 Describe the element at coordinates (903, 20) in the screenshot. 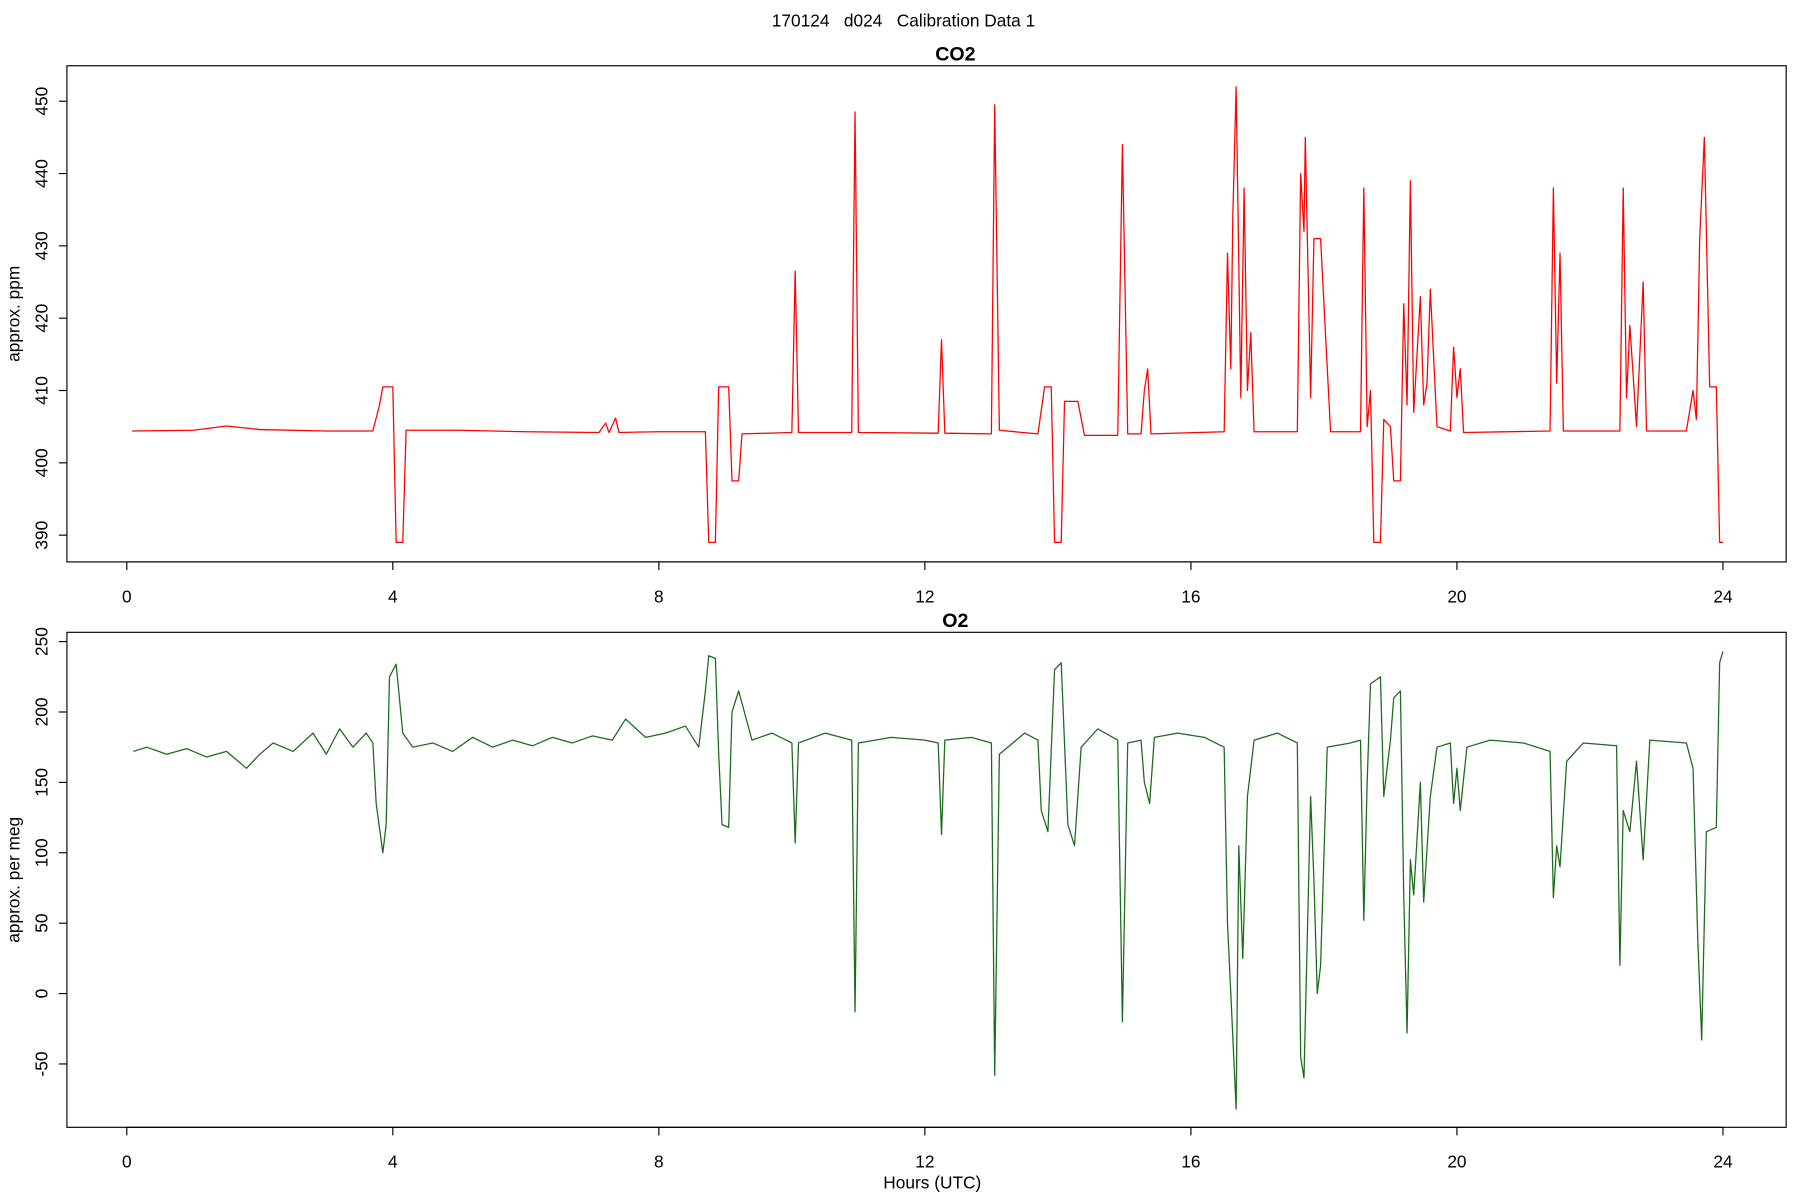

I see `figure-title: 170124 d024 Calibration Data 1` at that location.